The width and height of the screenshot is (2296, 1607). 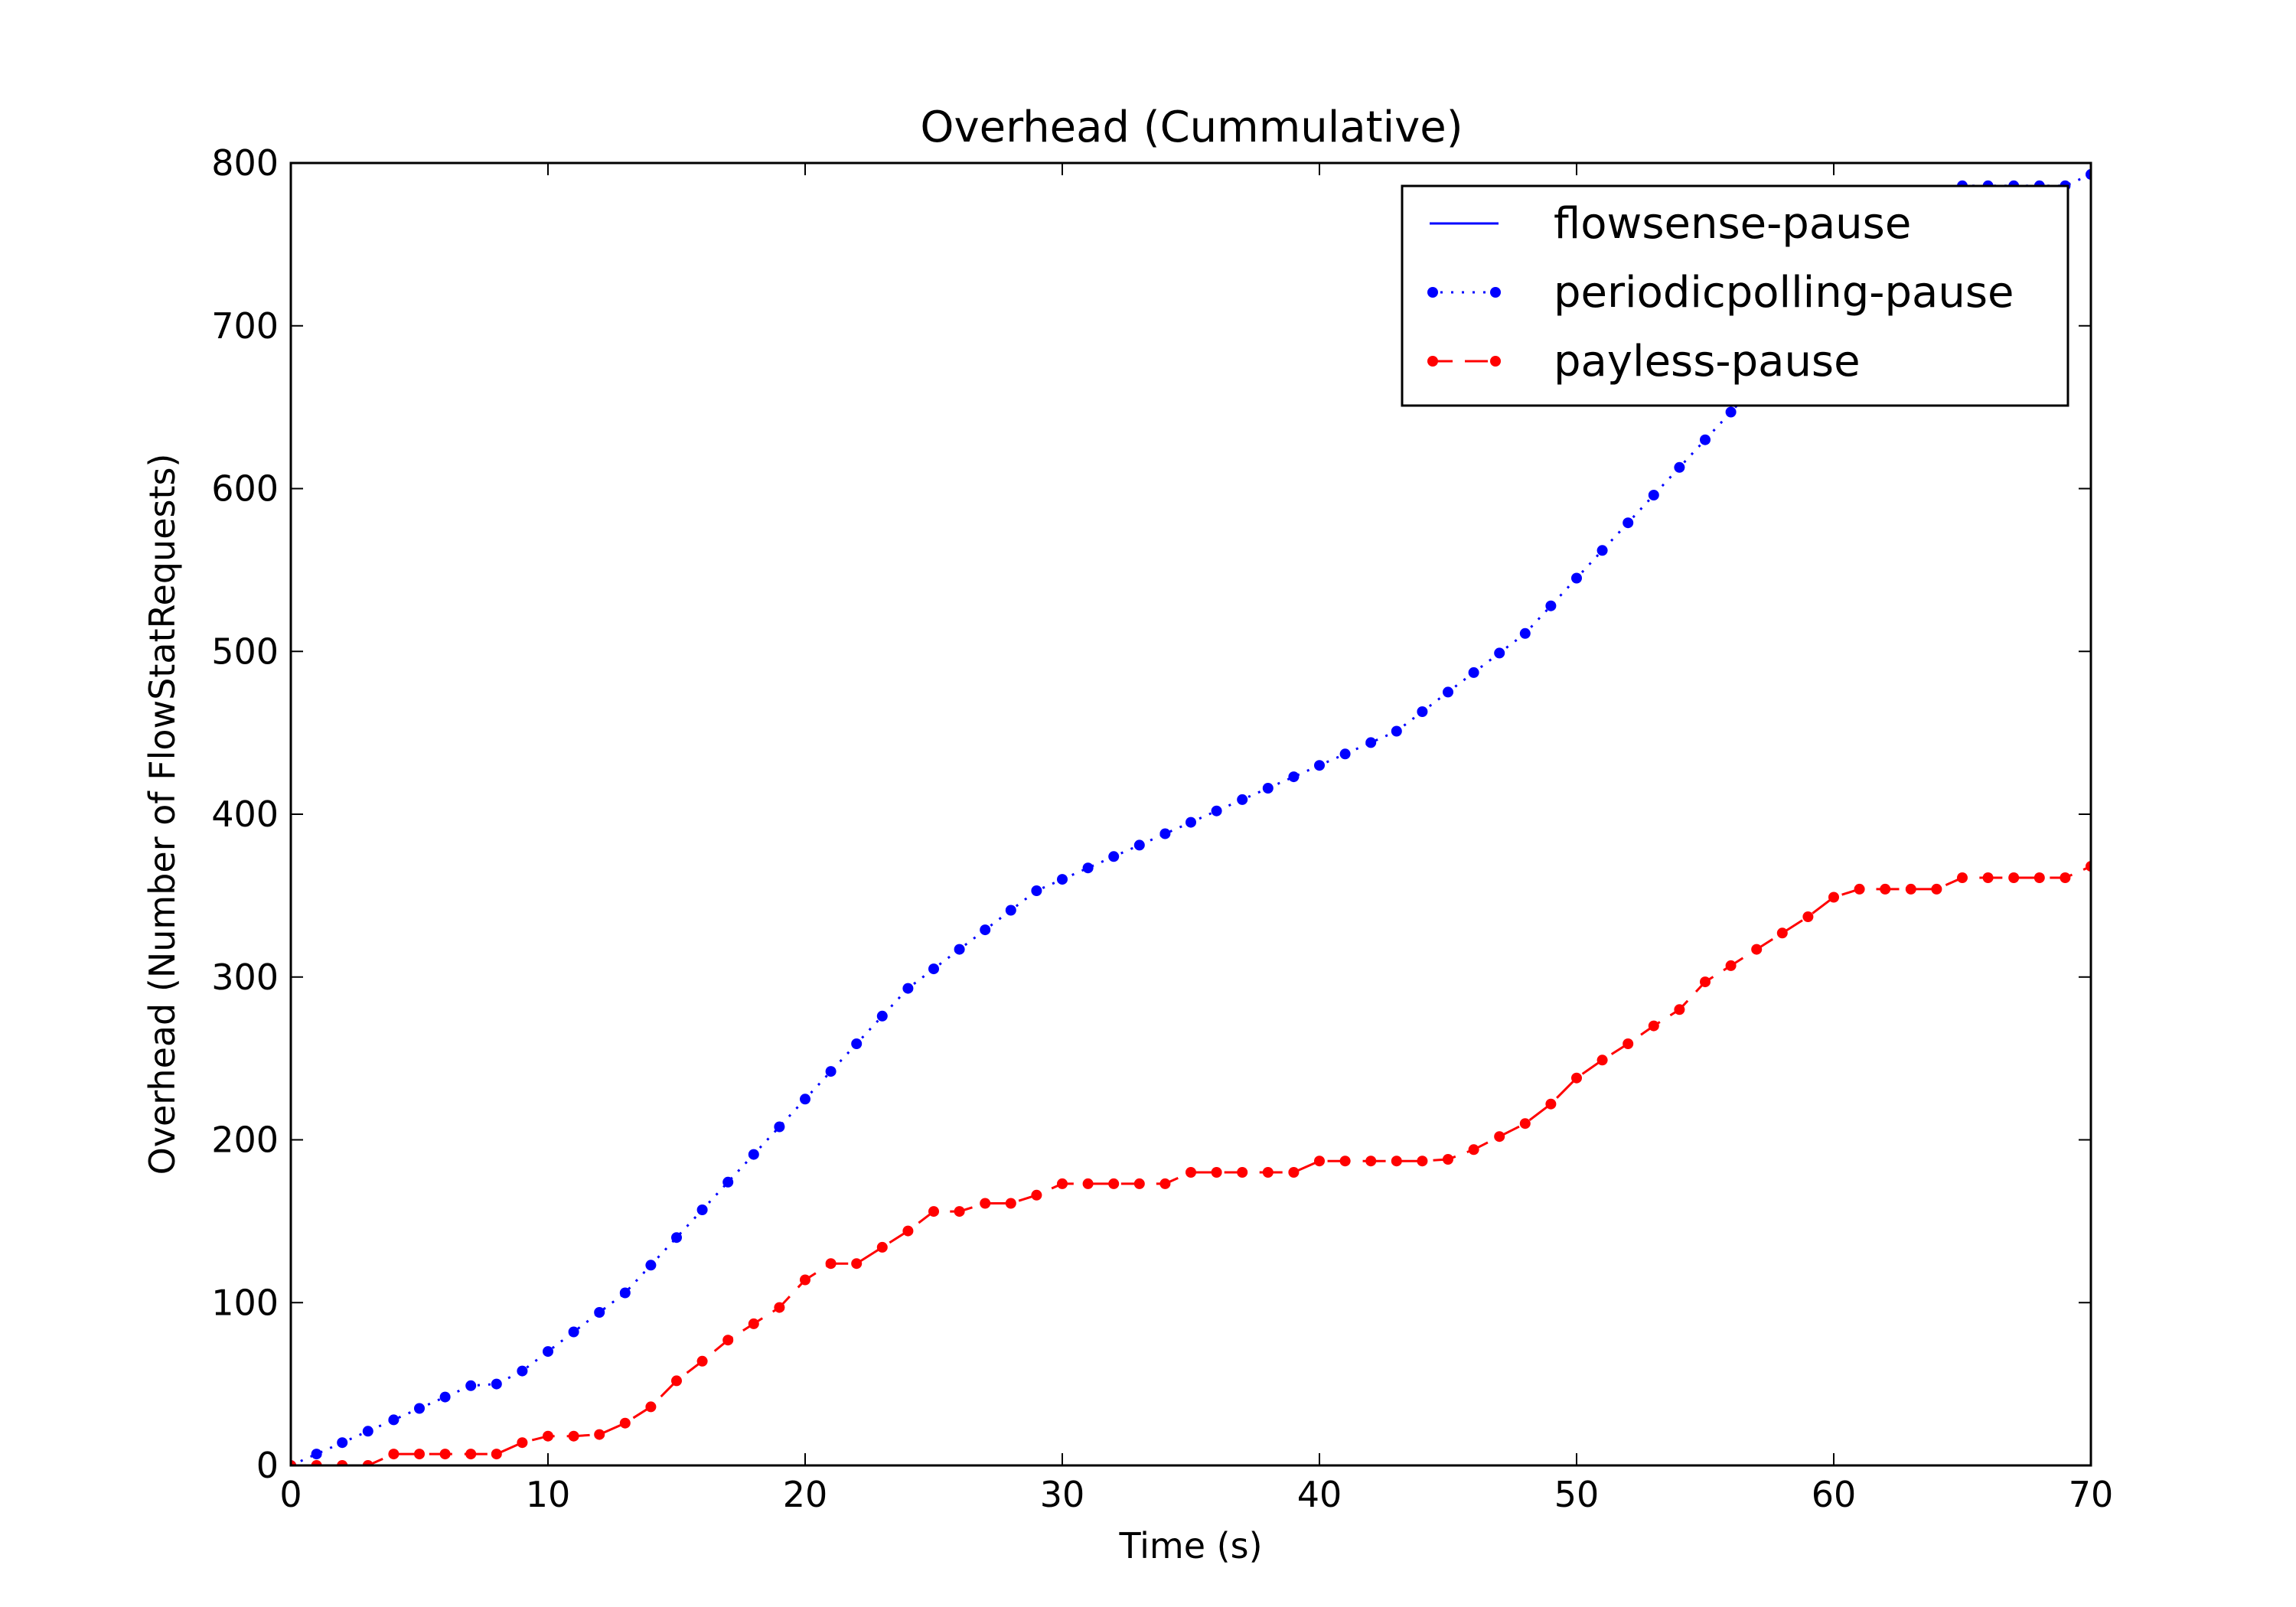 I want to click on y-axis-label: Overhead (Number of FlowStatRequests), so click(x=162, y=814).